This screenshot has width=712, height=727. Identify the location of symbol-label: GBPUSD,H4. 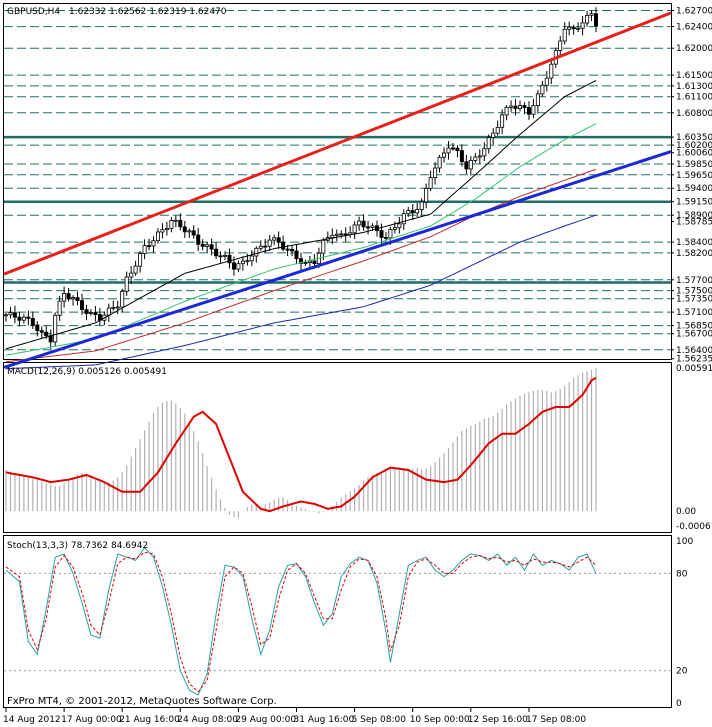
(33, 12).